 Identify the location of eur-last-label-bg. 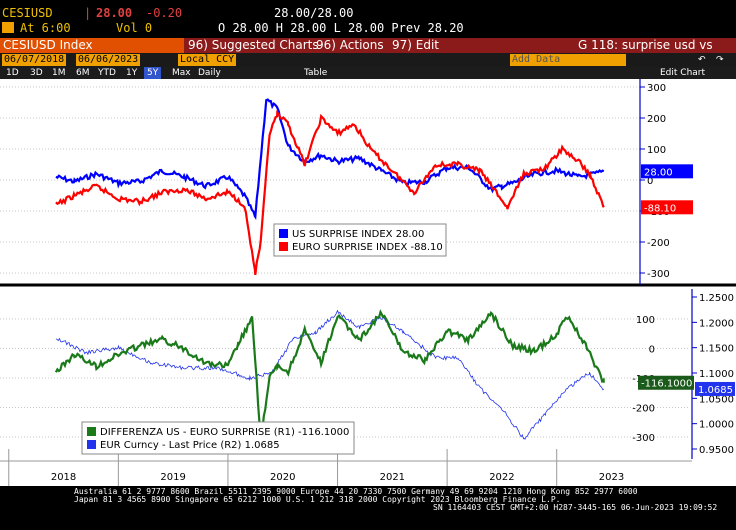
(715, 388).